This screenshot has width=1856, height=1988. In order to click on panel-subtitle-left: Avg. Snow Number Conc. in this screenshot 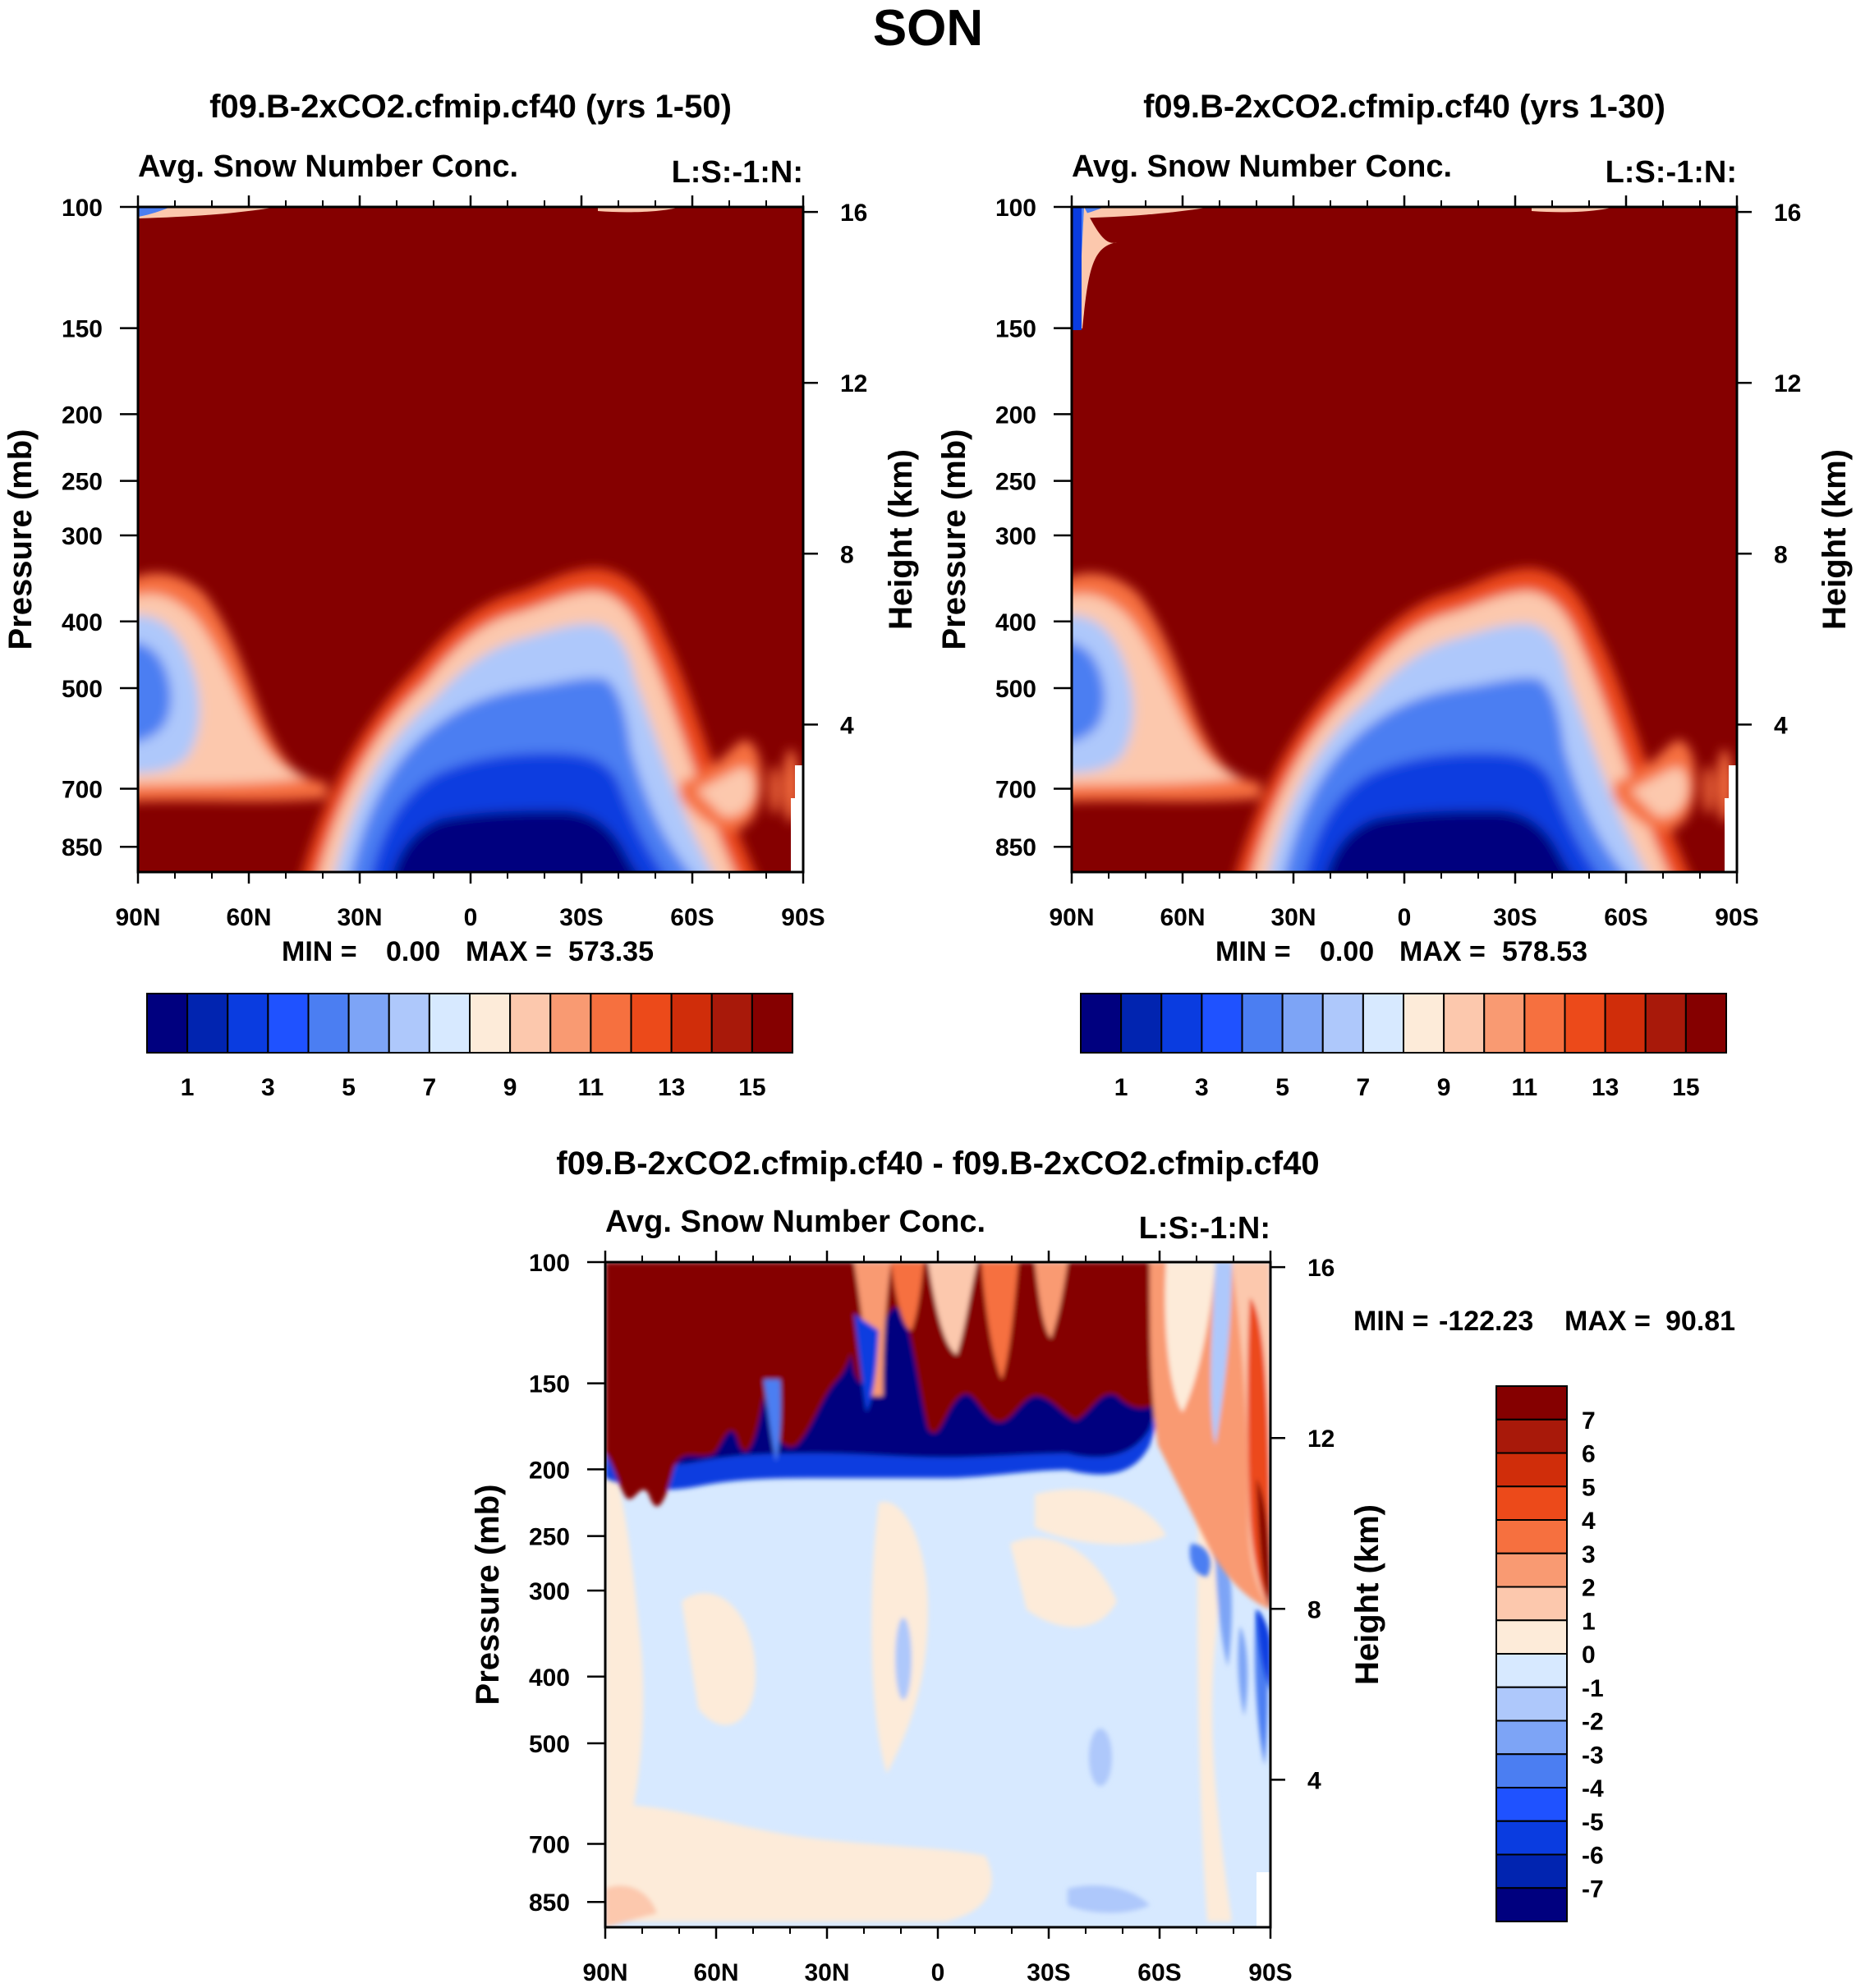, I will do `click(795, 1222)`.